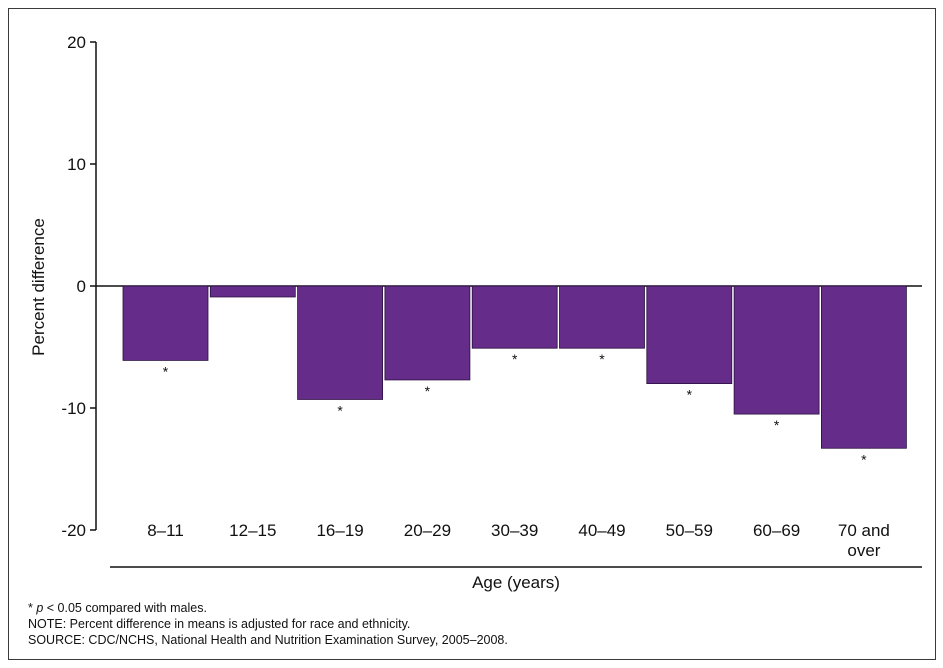 Image resolution: width=943 pixels, height=668 pixels. I want to click on y-tick-label: -20, so click(73, 530).